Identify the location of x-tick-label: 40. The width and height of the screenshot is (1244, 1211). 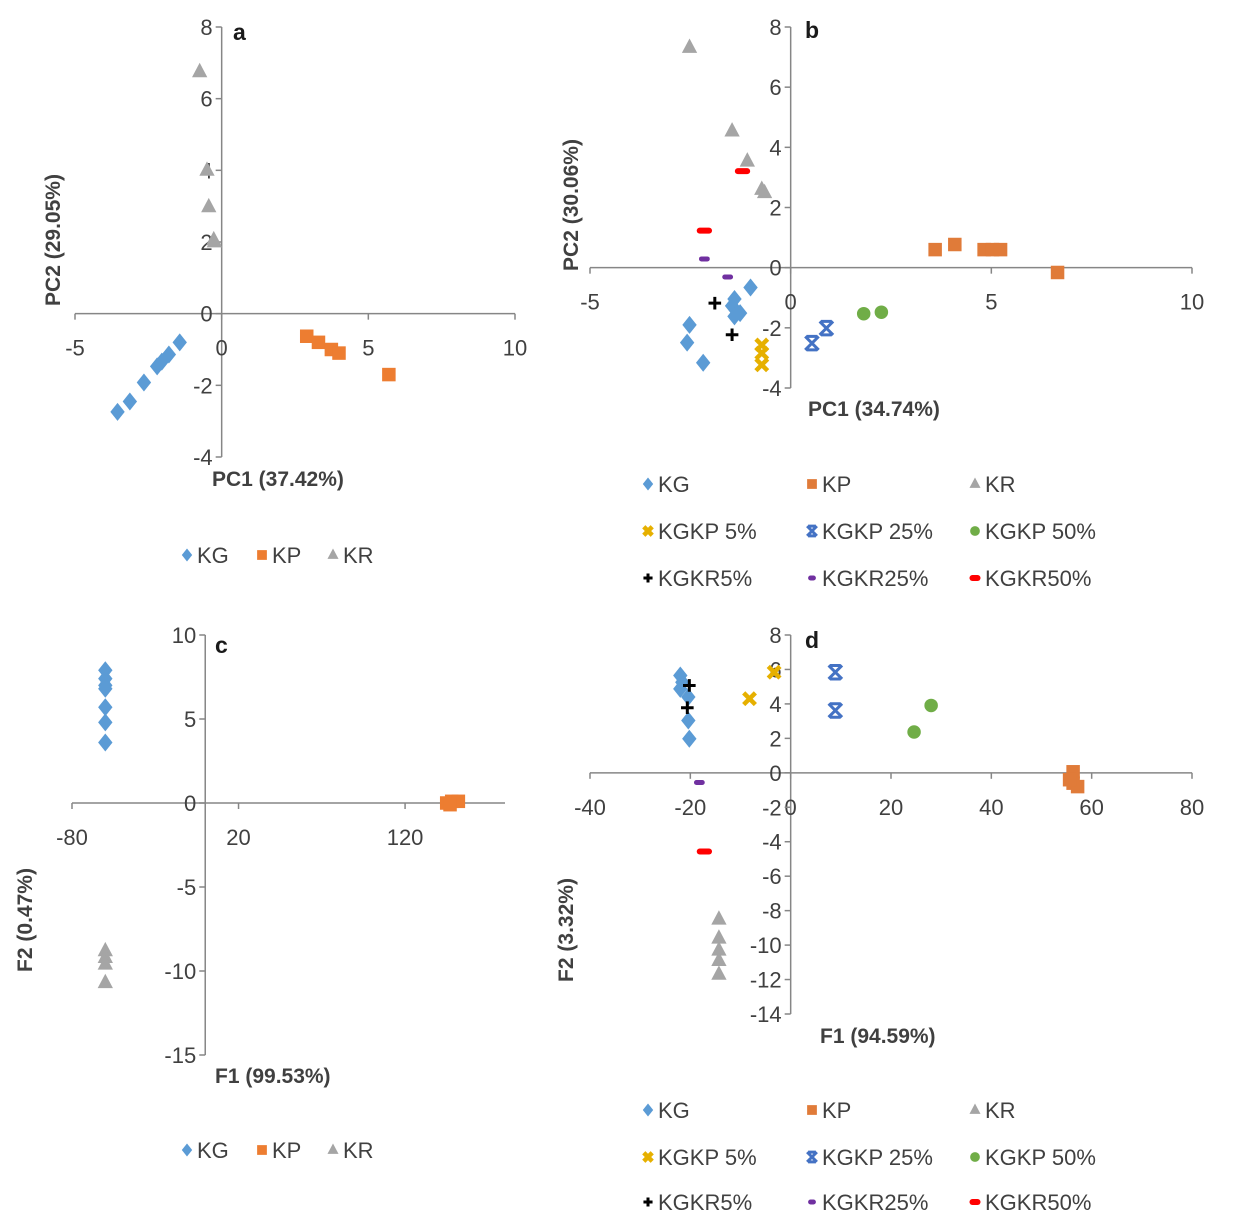
(991, 807).